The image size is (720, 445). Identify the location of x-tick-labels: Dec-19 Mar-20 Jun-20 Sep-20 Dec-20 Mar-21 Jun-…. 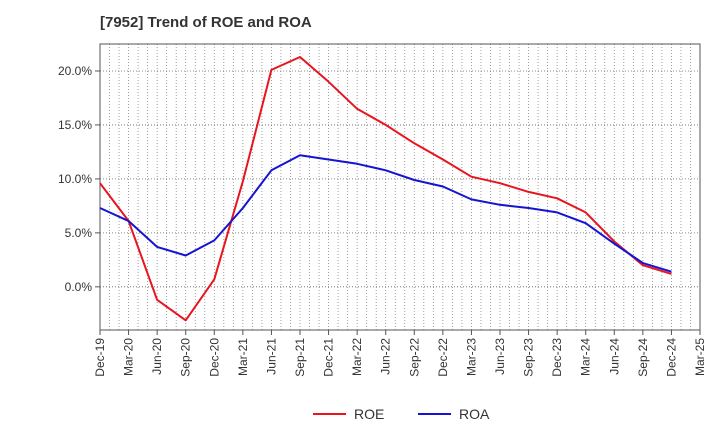
(400, 357).